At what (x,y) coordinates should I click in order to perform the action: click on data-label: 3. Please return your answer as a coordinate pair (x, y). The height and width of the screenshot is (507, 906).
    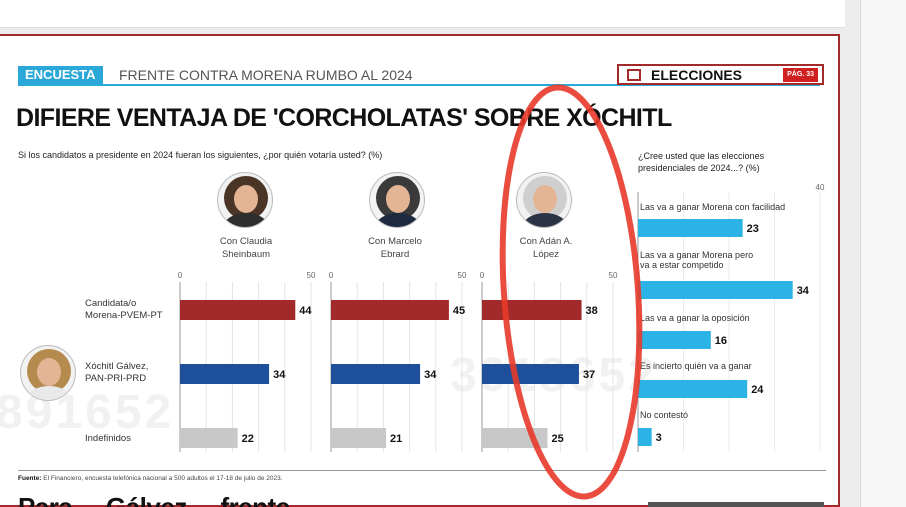
    Looking at the image, I should click on (659, 438).